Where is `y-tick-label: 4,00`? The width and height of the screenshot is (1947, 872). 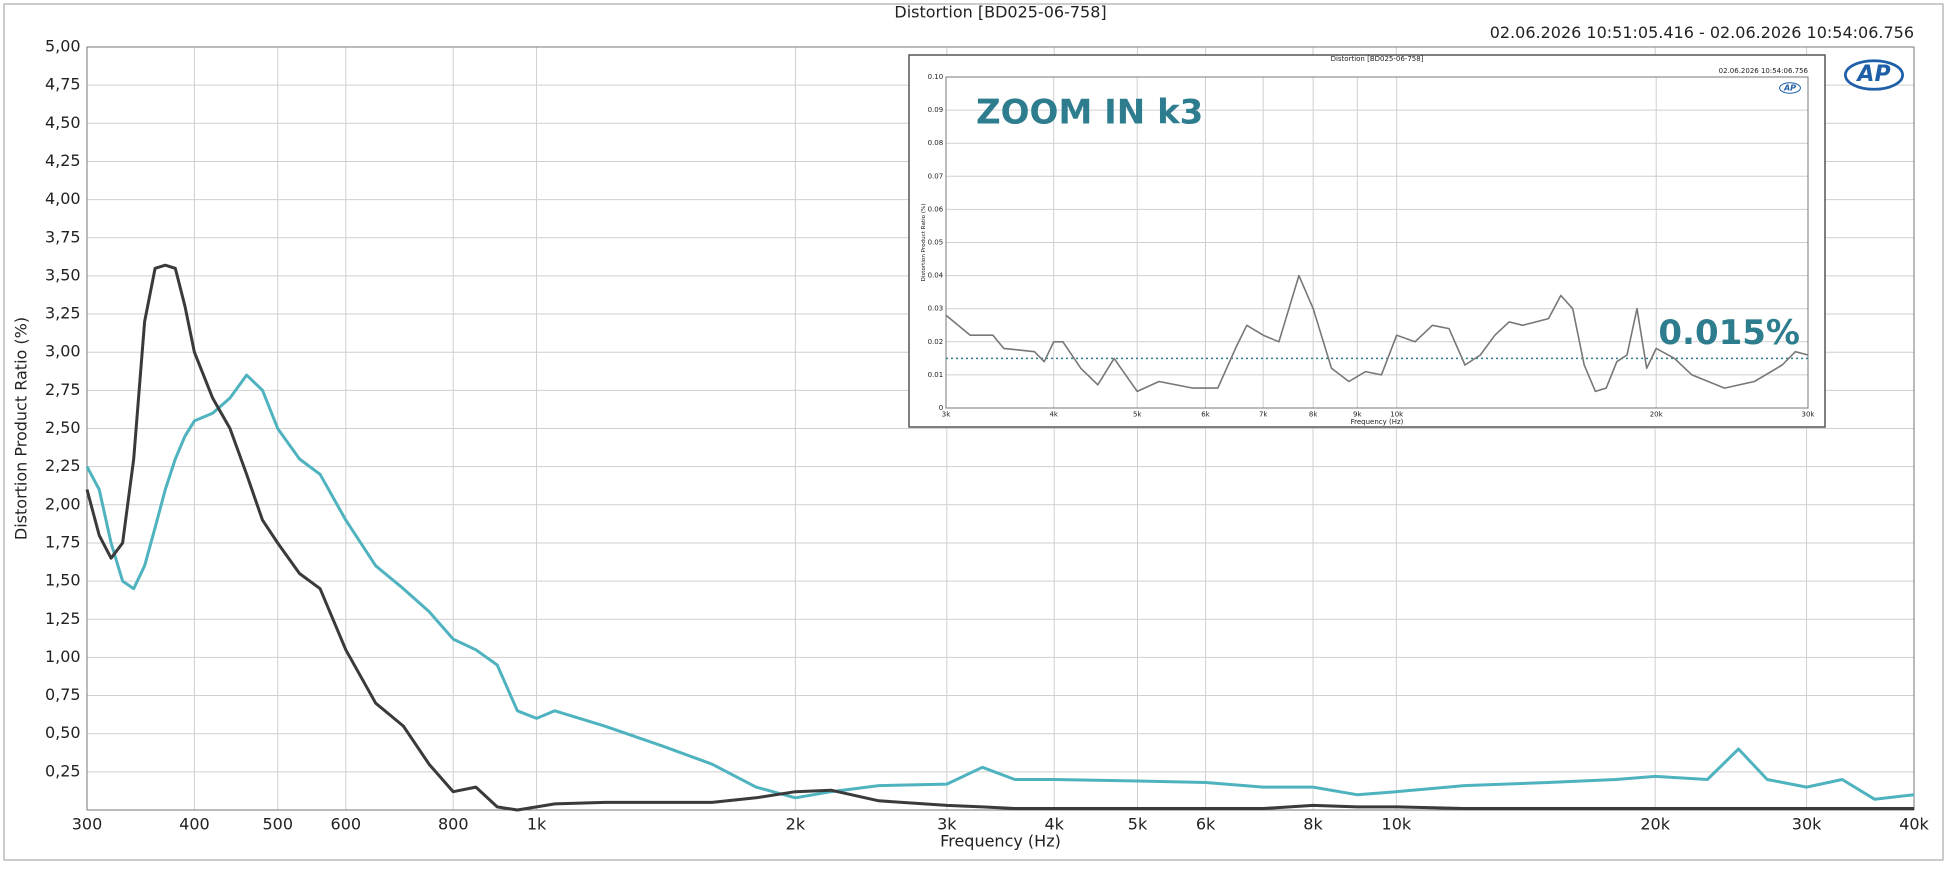
y-tick-label: 4,00 is located at coordinates (63, 198).